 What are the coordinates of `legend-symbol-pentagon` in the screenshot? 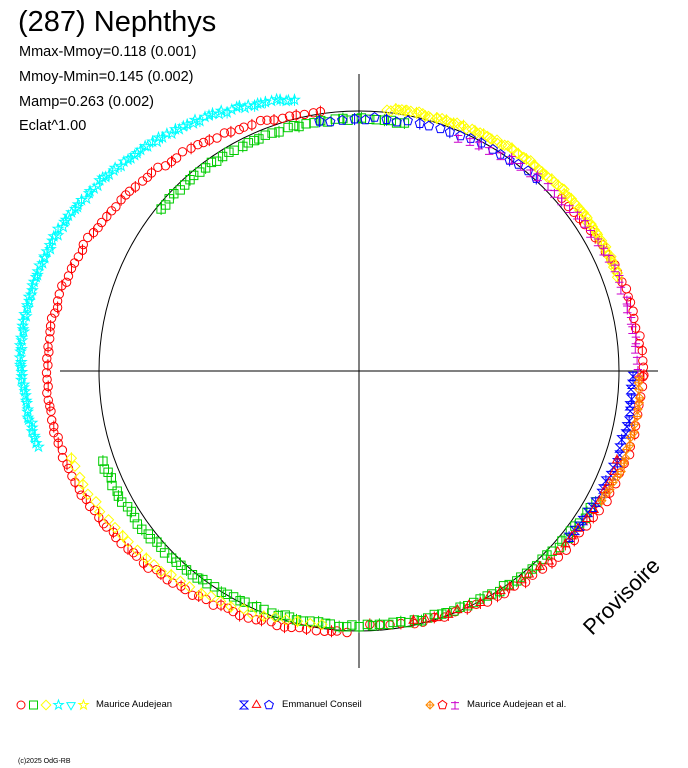 It's located at (442, 704).